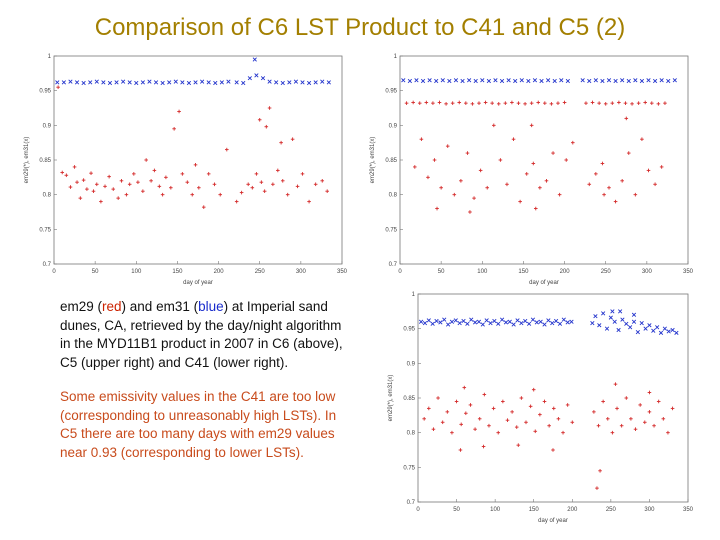 The height and width of the screenshot is (540, 720). I want to click on x-tick-label: 50, so click(441, 272).